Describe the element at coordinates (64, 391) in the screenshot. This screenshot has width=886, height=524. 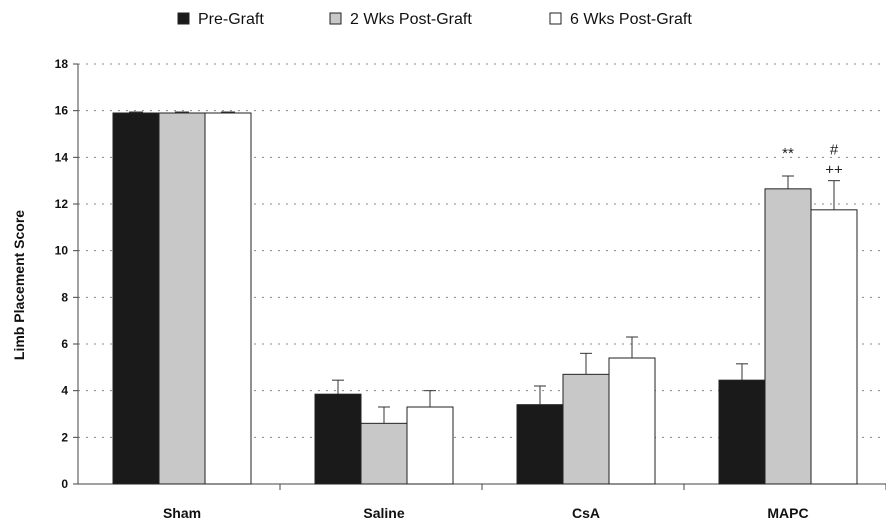
I see `y-tick-label: 4` at that location.